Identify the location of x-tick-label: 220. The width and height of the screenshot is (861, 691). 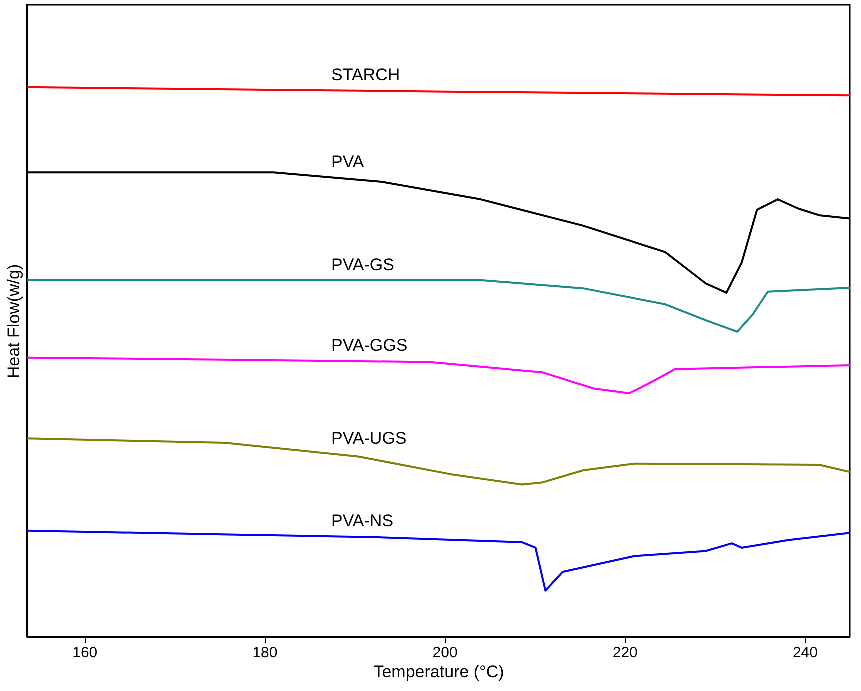
(625, 653).